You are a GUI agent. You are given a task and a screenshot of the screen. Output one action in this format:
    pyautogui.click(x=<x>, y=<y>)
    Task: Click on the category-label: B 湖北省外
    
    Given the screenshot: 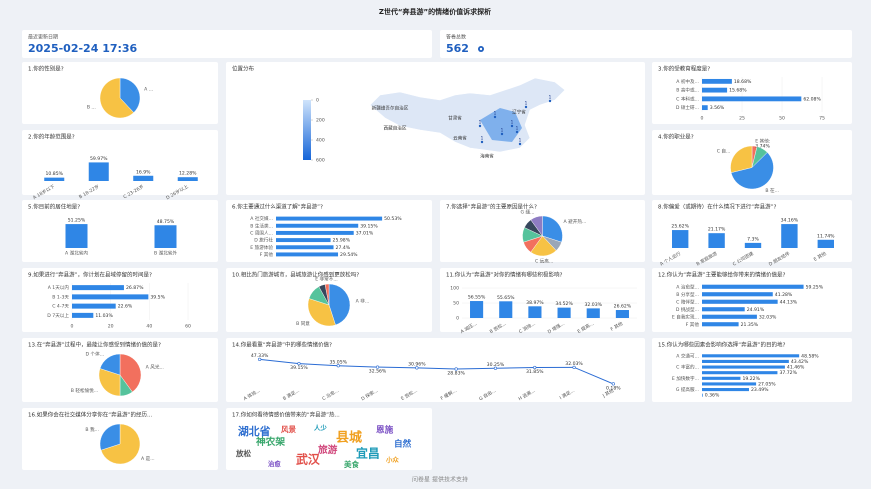 What is the action you would take?
    pyautogui.click(x=165, y=253)
    